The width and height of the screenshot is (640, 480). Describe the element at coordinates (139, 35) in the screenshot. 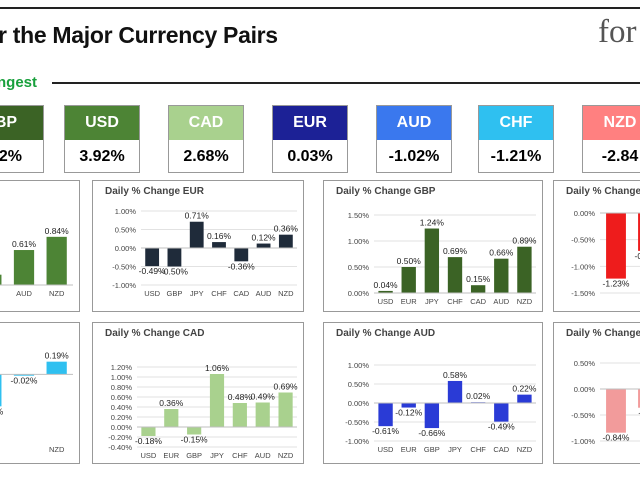

I see `page-title: r the Major Currency Pairs` at that location.